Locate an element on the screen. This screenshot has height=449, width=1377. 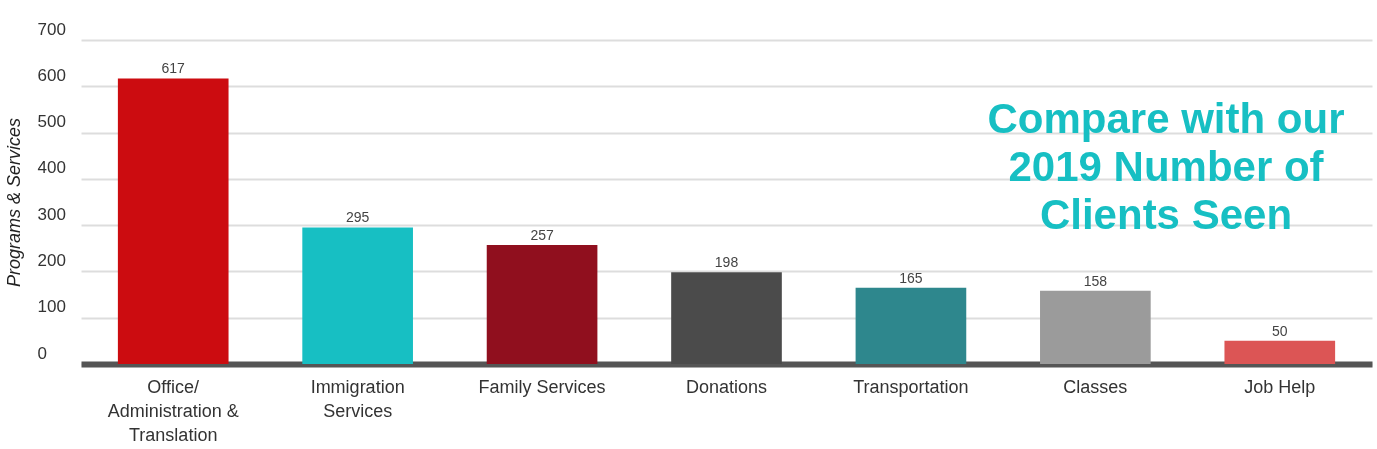
x-tick-label: Classes is located at coordinates (1095, 386).